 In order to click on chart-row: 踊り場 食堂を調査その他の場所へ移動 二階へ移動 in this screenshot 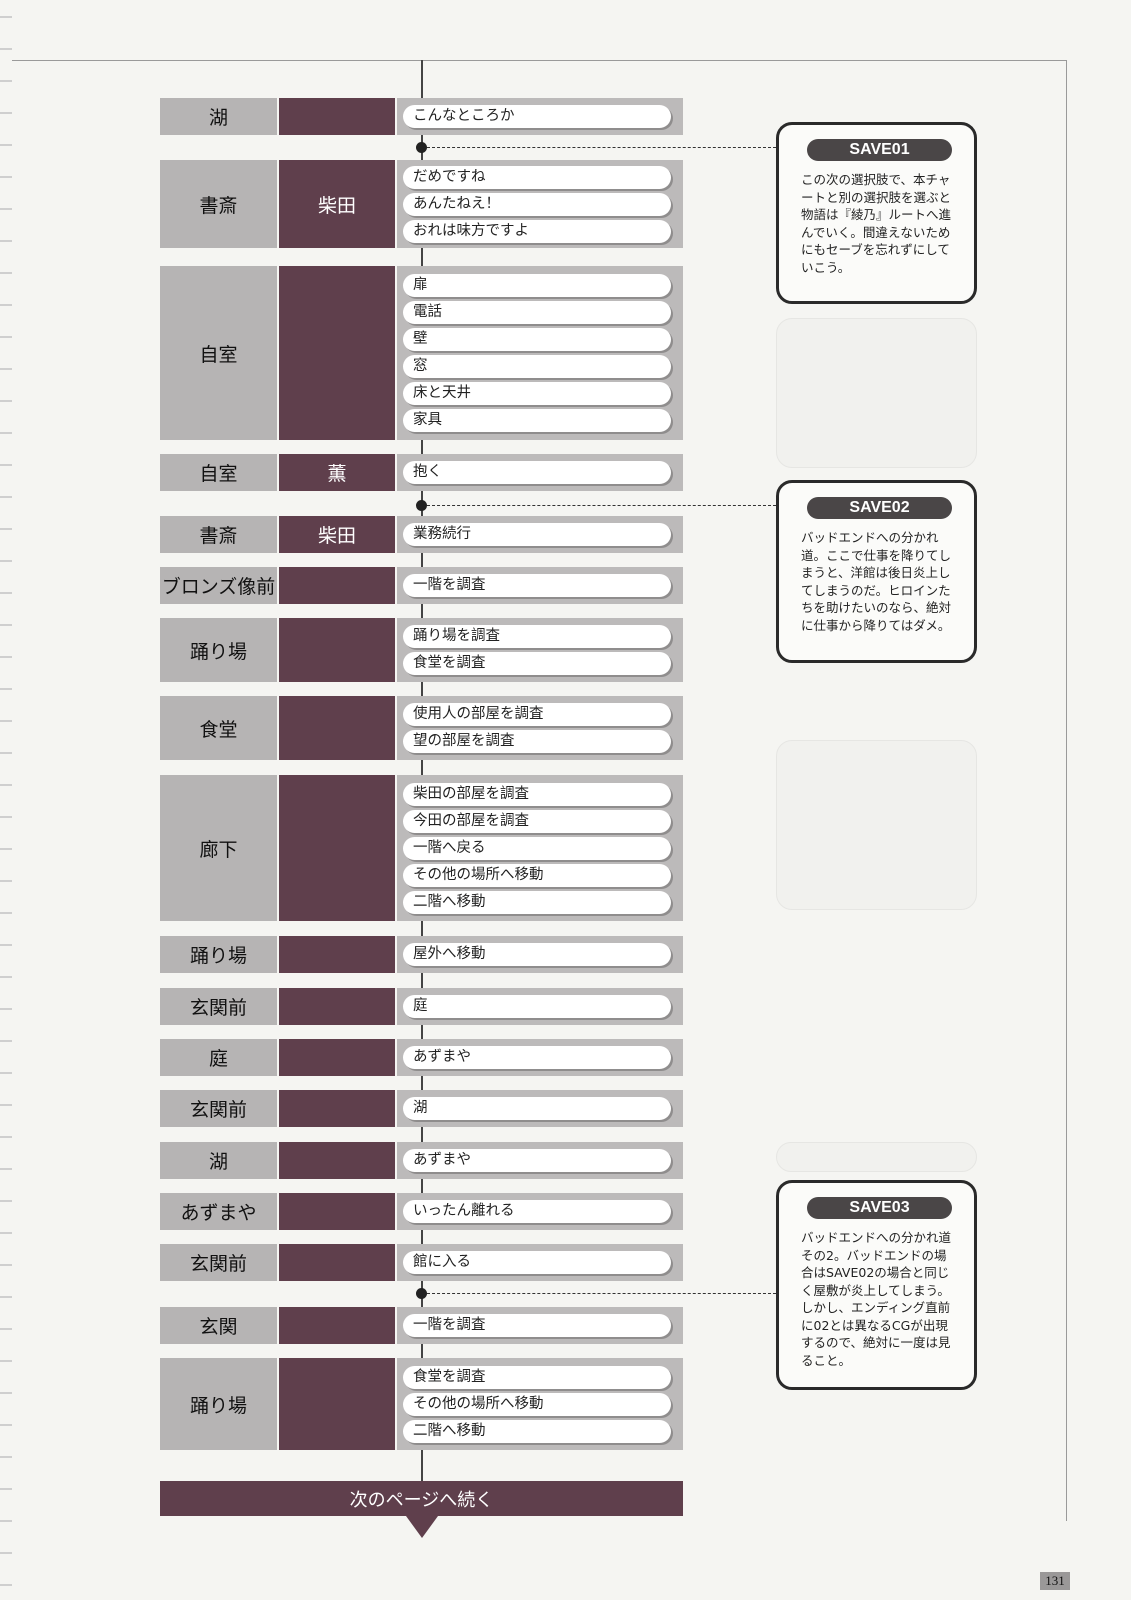, I will do `click(421, 1404)`.